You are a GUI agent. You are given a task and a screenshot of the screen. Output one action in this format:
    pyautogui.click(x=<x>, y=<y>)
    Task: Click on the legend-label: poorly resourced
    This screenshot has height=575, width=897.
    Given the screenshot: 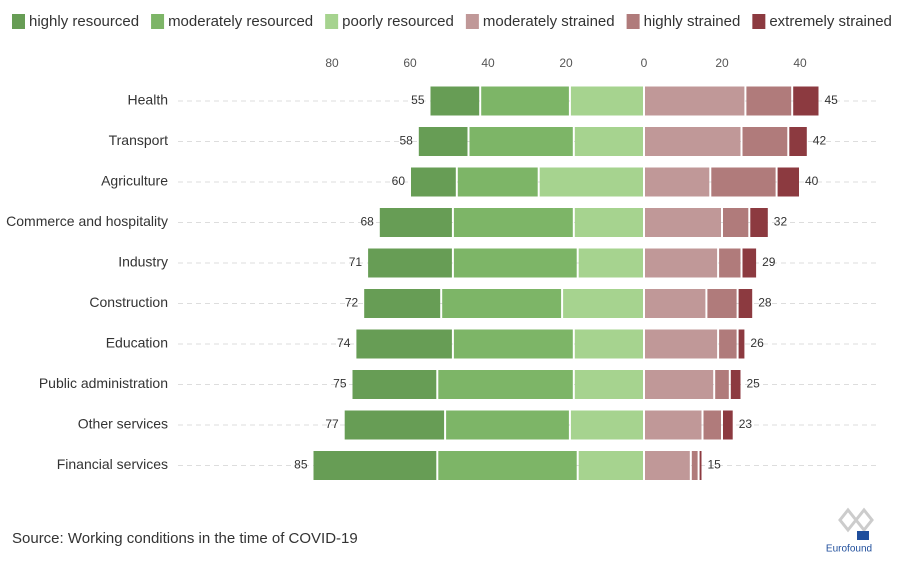 What is the action you would take?
    pyautogui.click(x=398, y=21)
    